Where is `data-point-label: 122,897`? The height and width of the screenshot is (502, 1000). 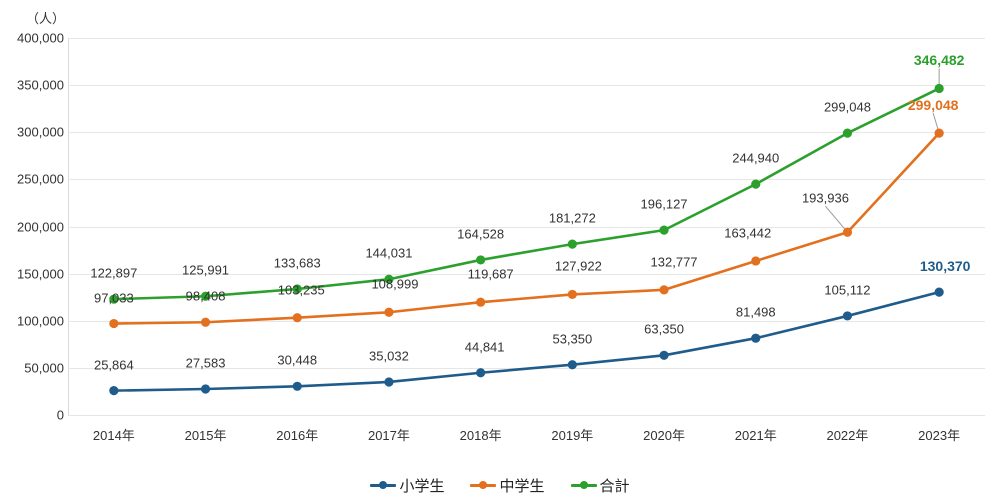 data-point-label: 122,897 is located at coordinates (114, 273).